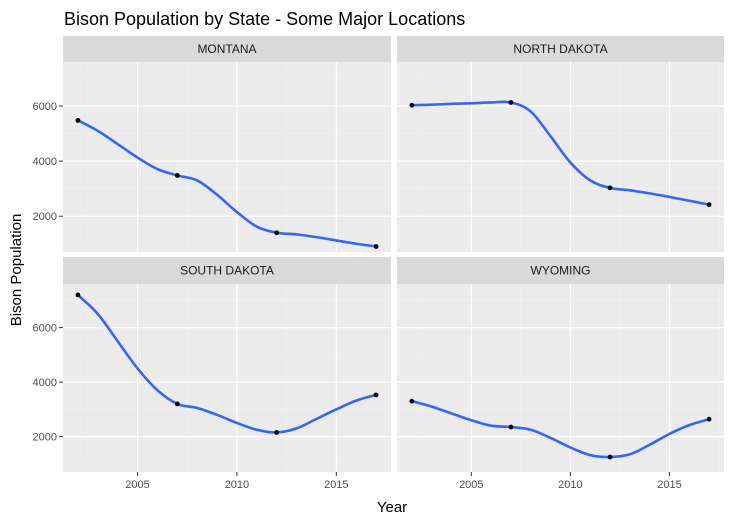 Image resolution: width=732 pixels, height=522 pixels. Describe the element at coordinates (560, 429) in the screenshot. I see `smooth-line-wyoming` at that location.